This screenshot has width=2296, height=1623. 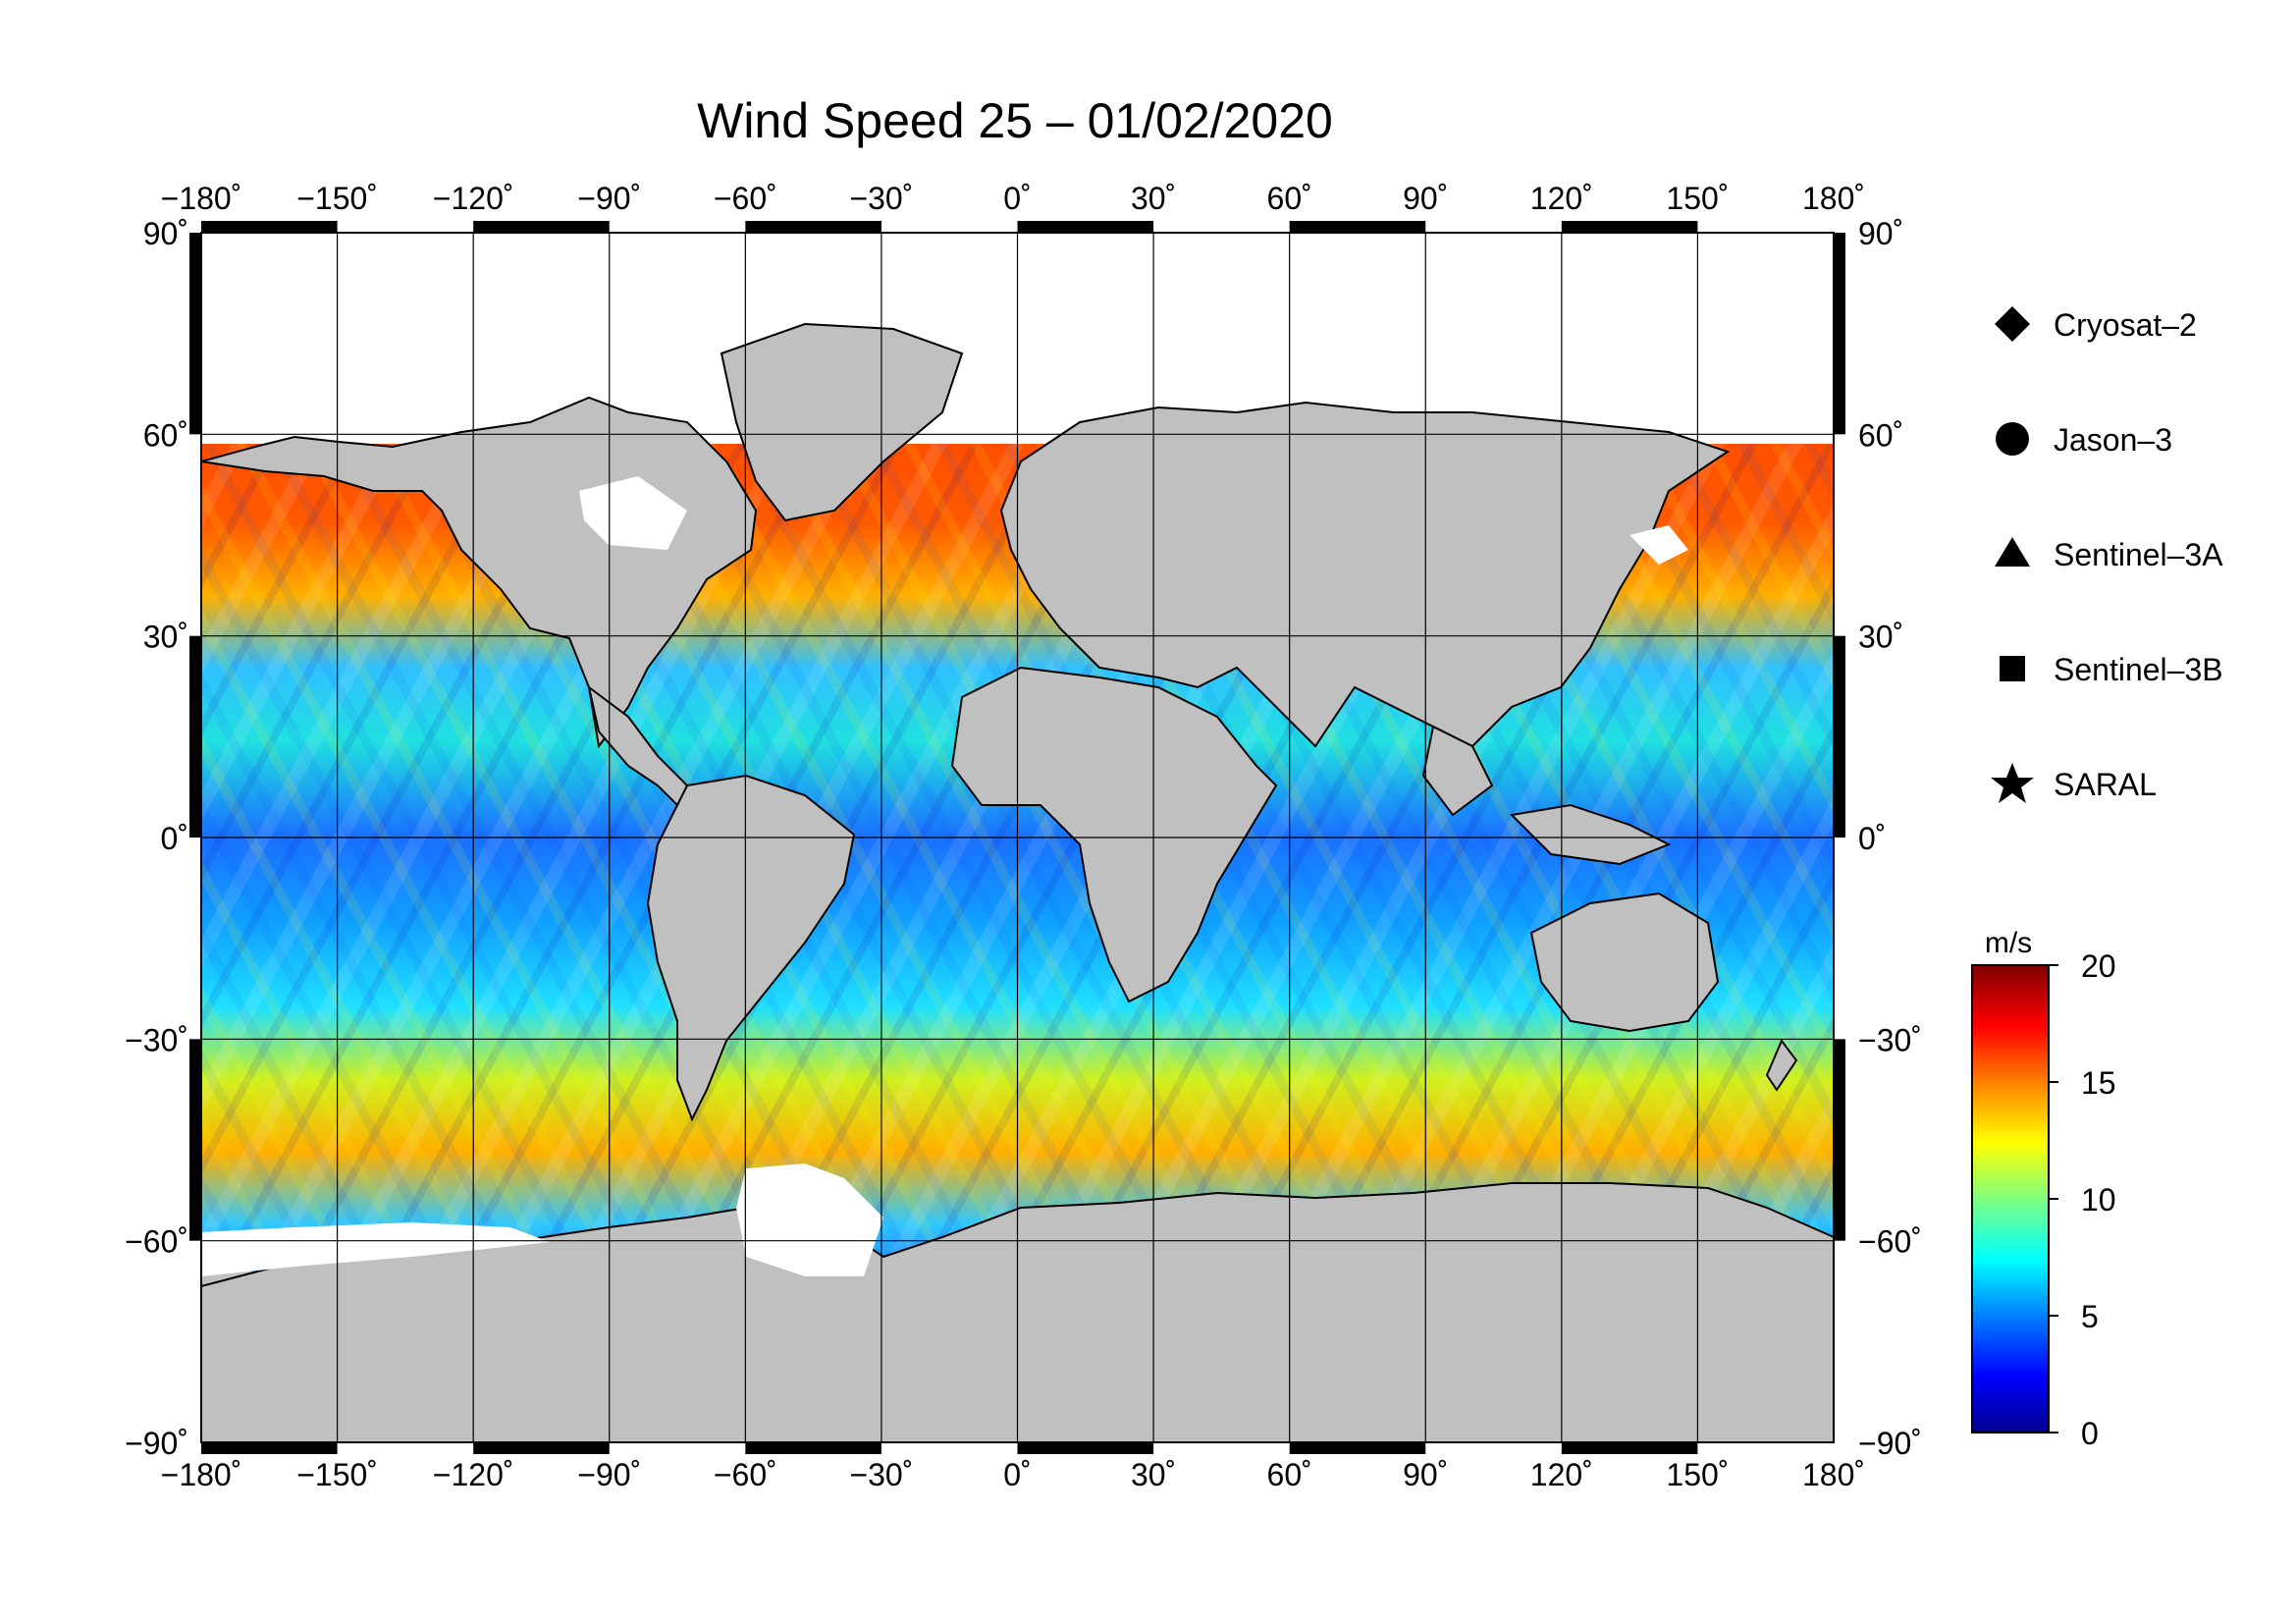 I want to click on new-zealand-land, so click(x=1781, y=1065).